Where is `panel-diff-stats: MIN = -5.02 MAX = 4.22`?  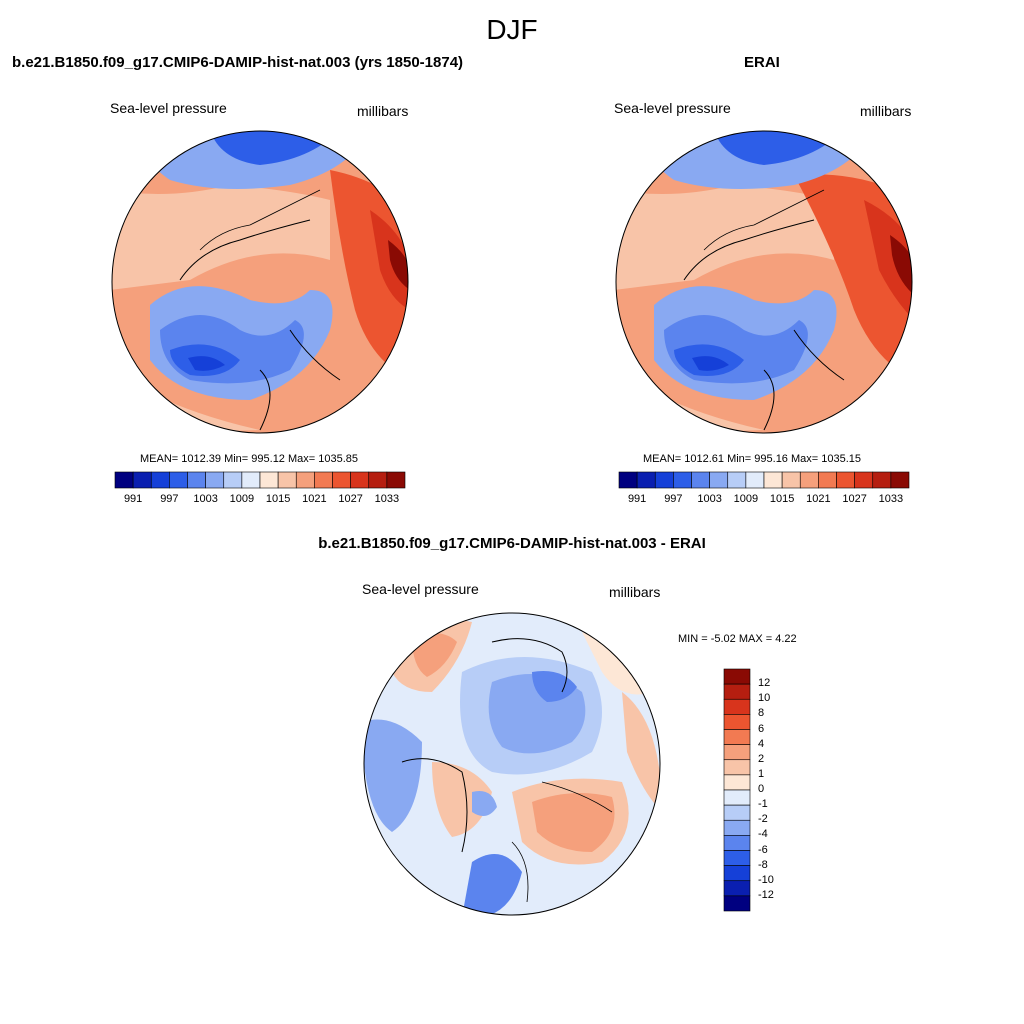
panel-diff-stats: MIN = -5.02 MAX = 4.22 is located at coordinates (737, 639).